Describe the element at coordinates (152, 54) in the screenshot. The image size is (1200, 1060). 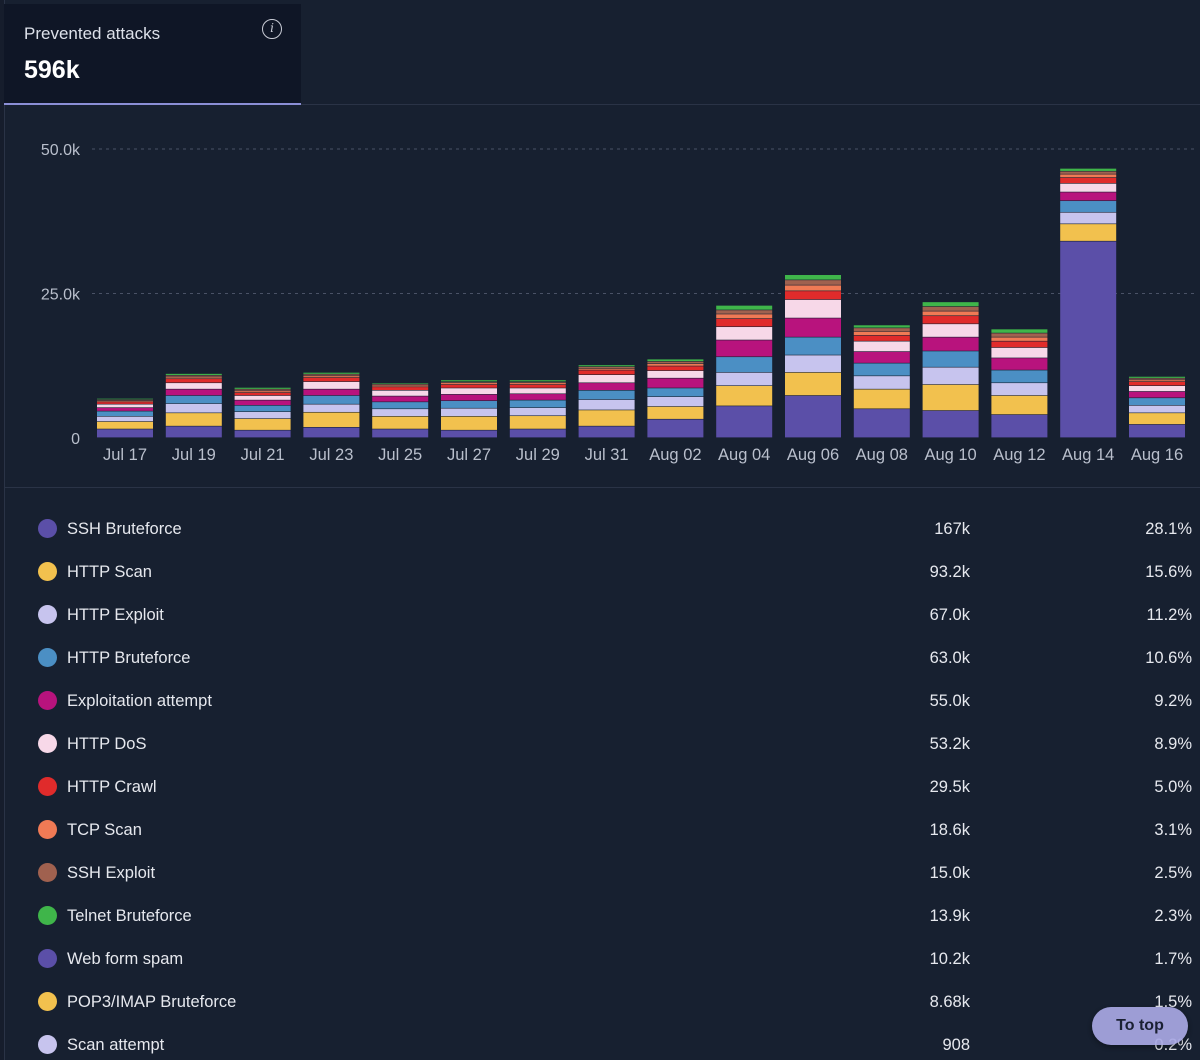
I see `prevented-attacks-card: Prevented attacks i 596k` at that location.